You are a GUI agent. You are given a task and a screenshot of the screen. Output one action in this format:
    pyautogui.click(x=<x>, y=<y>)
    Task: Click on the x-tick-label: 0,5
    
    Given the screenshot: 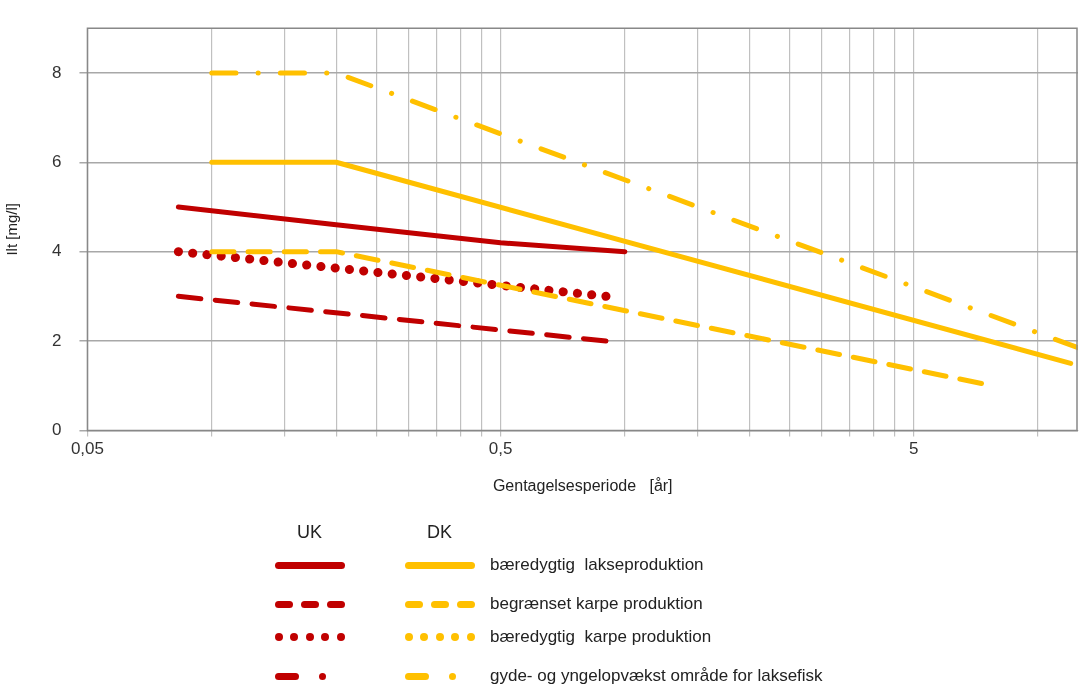 What is the action you would take?
    pyautogui.click(x=500, y=449)
    